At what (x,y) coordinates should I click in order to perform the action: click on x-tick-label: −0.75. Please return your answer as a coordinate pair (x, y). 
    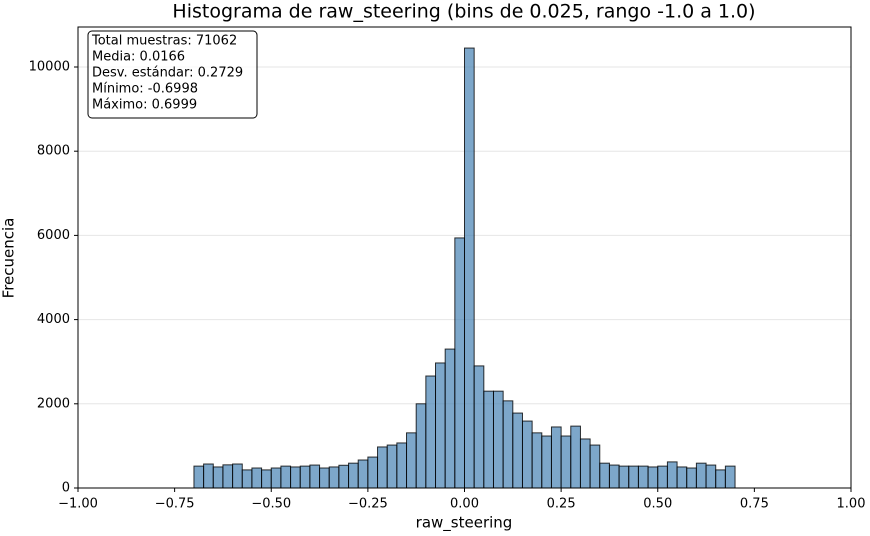
    Looking at the image, I should click on (175, 504).